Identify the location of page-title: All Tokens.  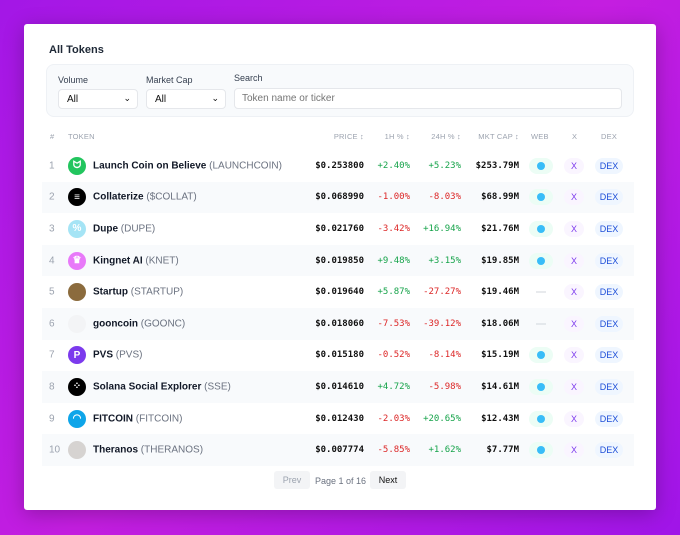
(76, 50).